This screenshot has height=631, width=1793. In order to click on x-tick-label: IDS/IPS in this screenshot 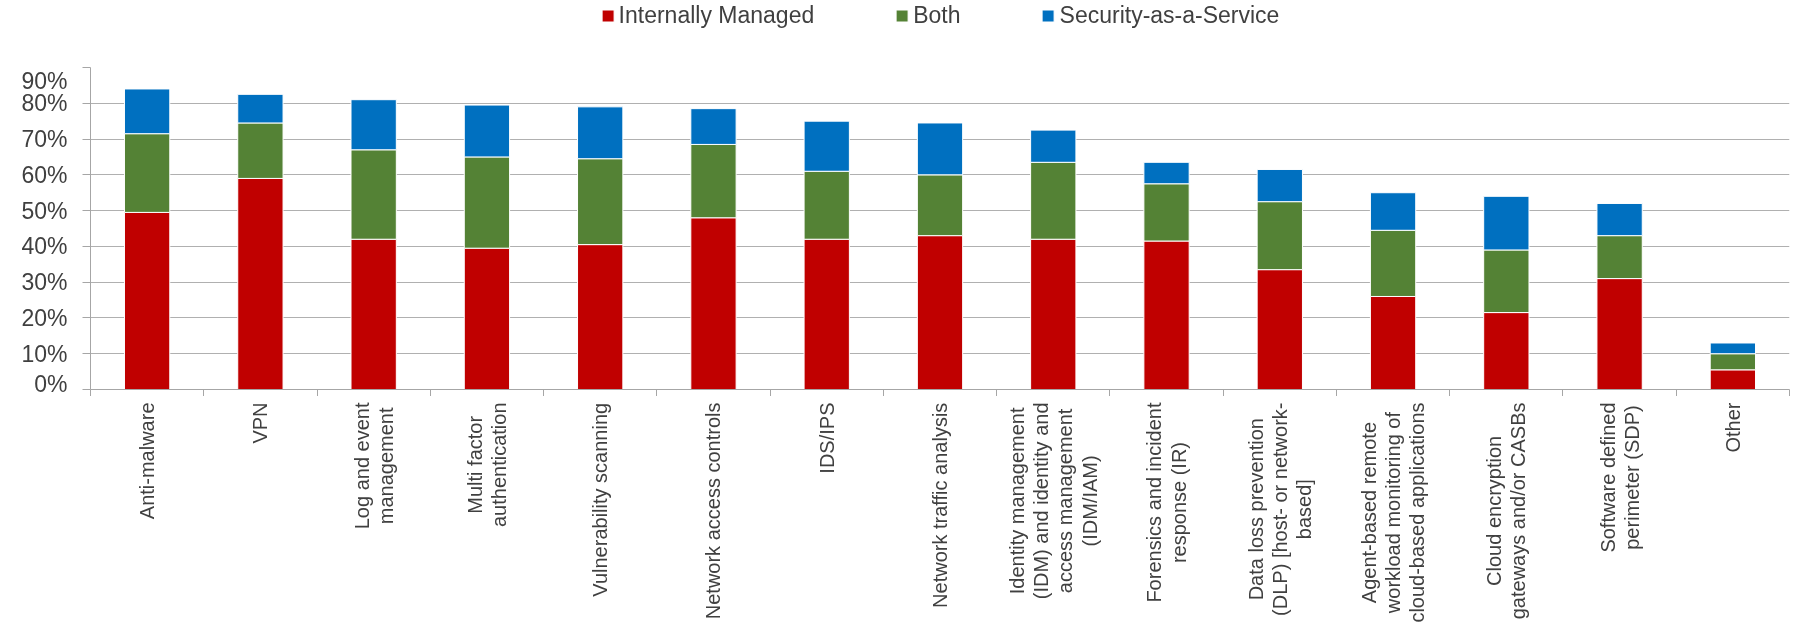, I will do `click(826, 438)`.